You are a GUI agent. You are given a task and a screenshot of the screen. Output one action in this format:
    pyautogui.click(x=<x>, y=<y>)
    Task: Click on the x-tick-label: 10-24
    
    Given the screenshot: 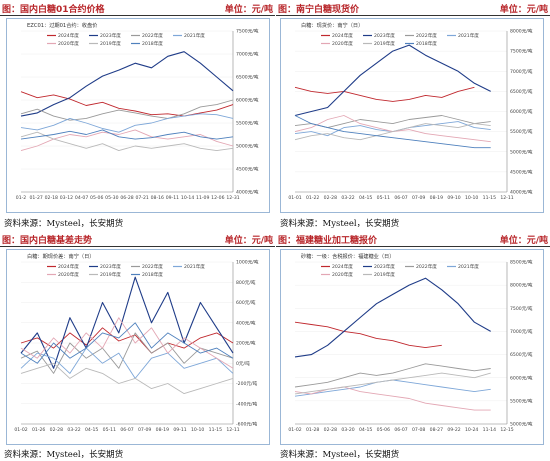 What is the action you would take?
    pyautogui.click(x=471, y=430)
    